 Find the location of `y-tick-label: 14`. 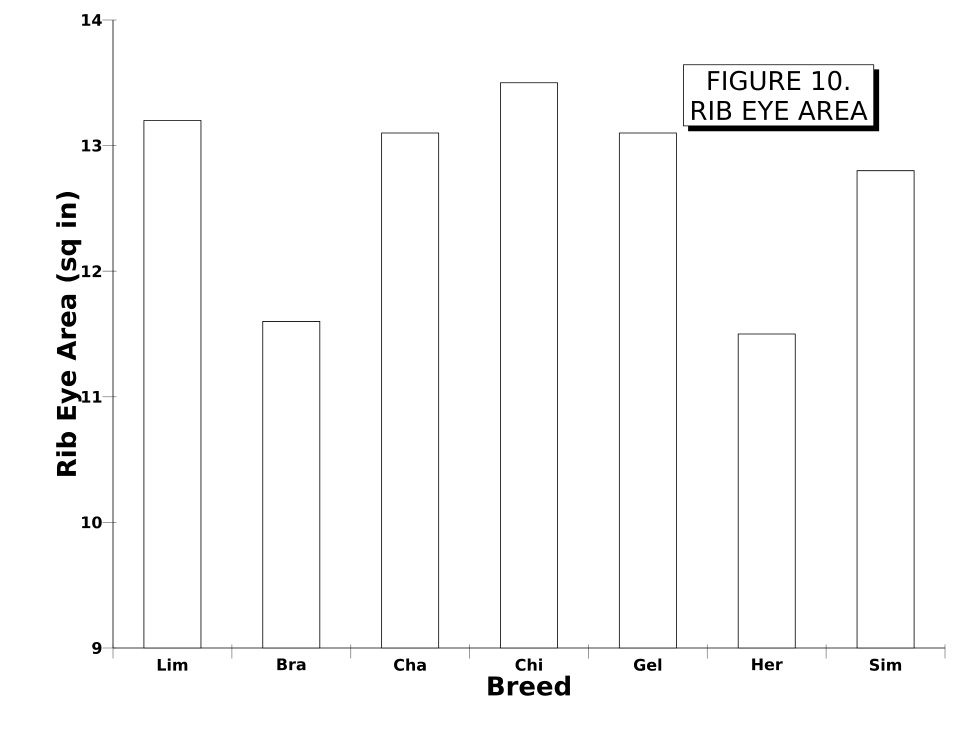

y-tick-label: 14 is located at coordinates (92, 20).